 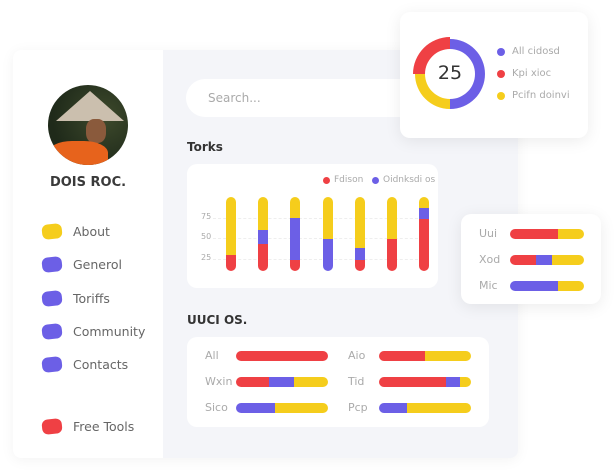 What do you see at coordinates (532, 73) in the screenshot?
I see `legend-label: Kpi xioc` at bounding box center [532, 73].